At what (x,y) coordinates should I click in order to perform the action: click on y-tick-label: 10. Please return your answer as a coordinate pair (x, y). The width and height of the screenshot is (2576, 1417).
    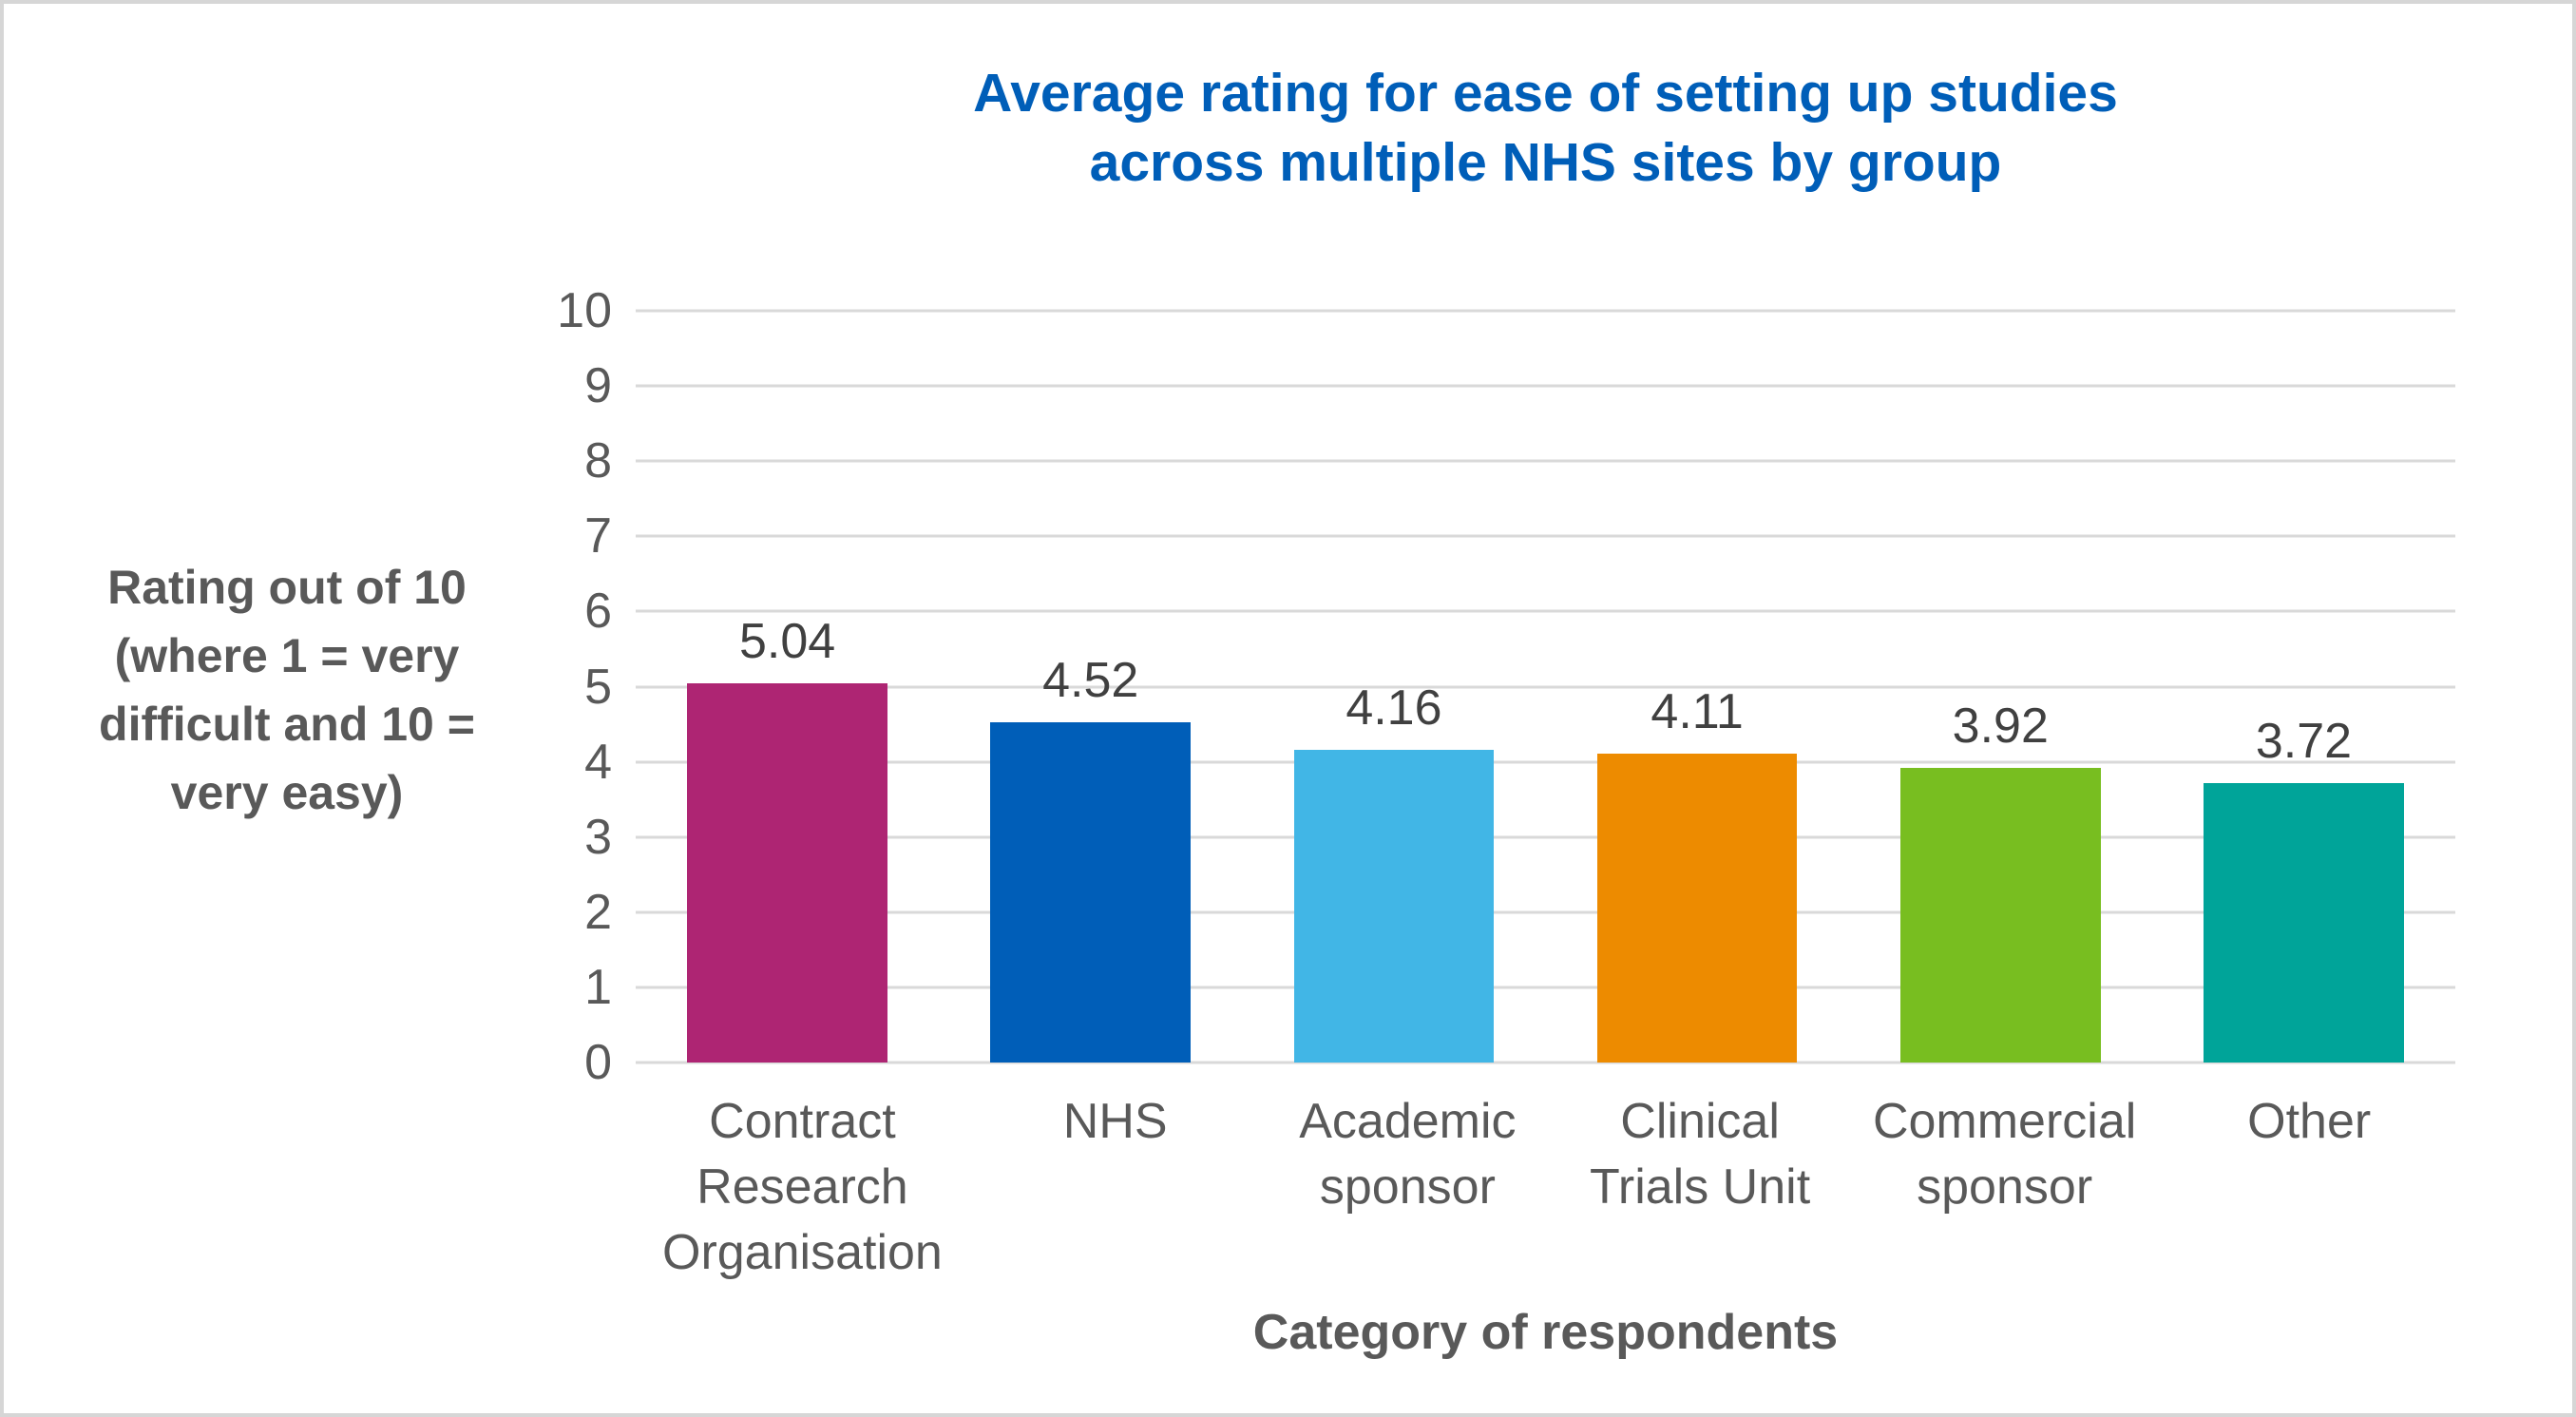
    Looking at the image, I should click on (584, 310).